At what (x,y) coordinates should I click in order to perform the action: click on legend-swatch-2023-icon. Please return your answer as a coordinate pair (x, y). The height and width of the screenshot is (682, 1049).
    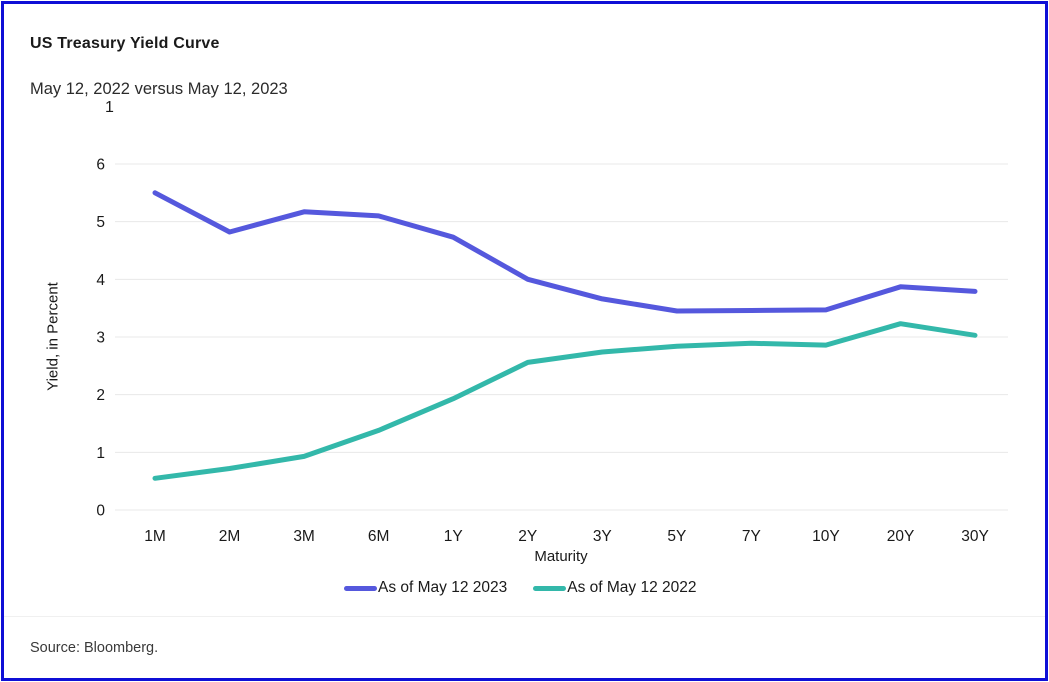
    Looking at the image, I should click on (360, 588).